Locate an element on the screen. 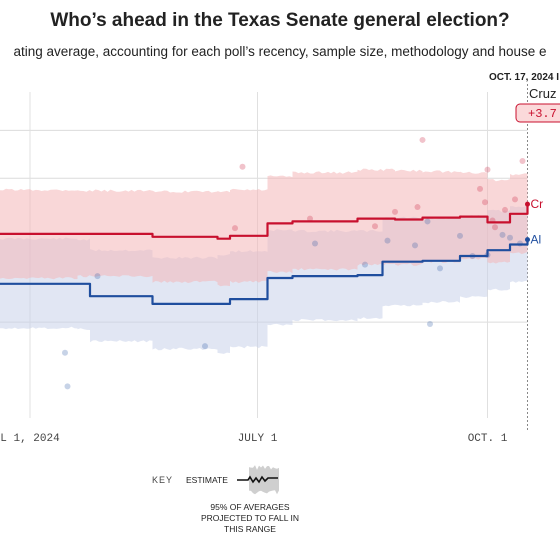  line-end-cruz is located at coordinates (527, 204).